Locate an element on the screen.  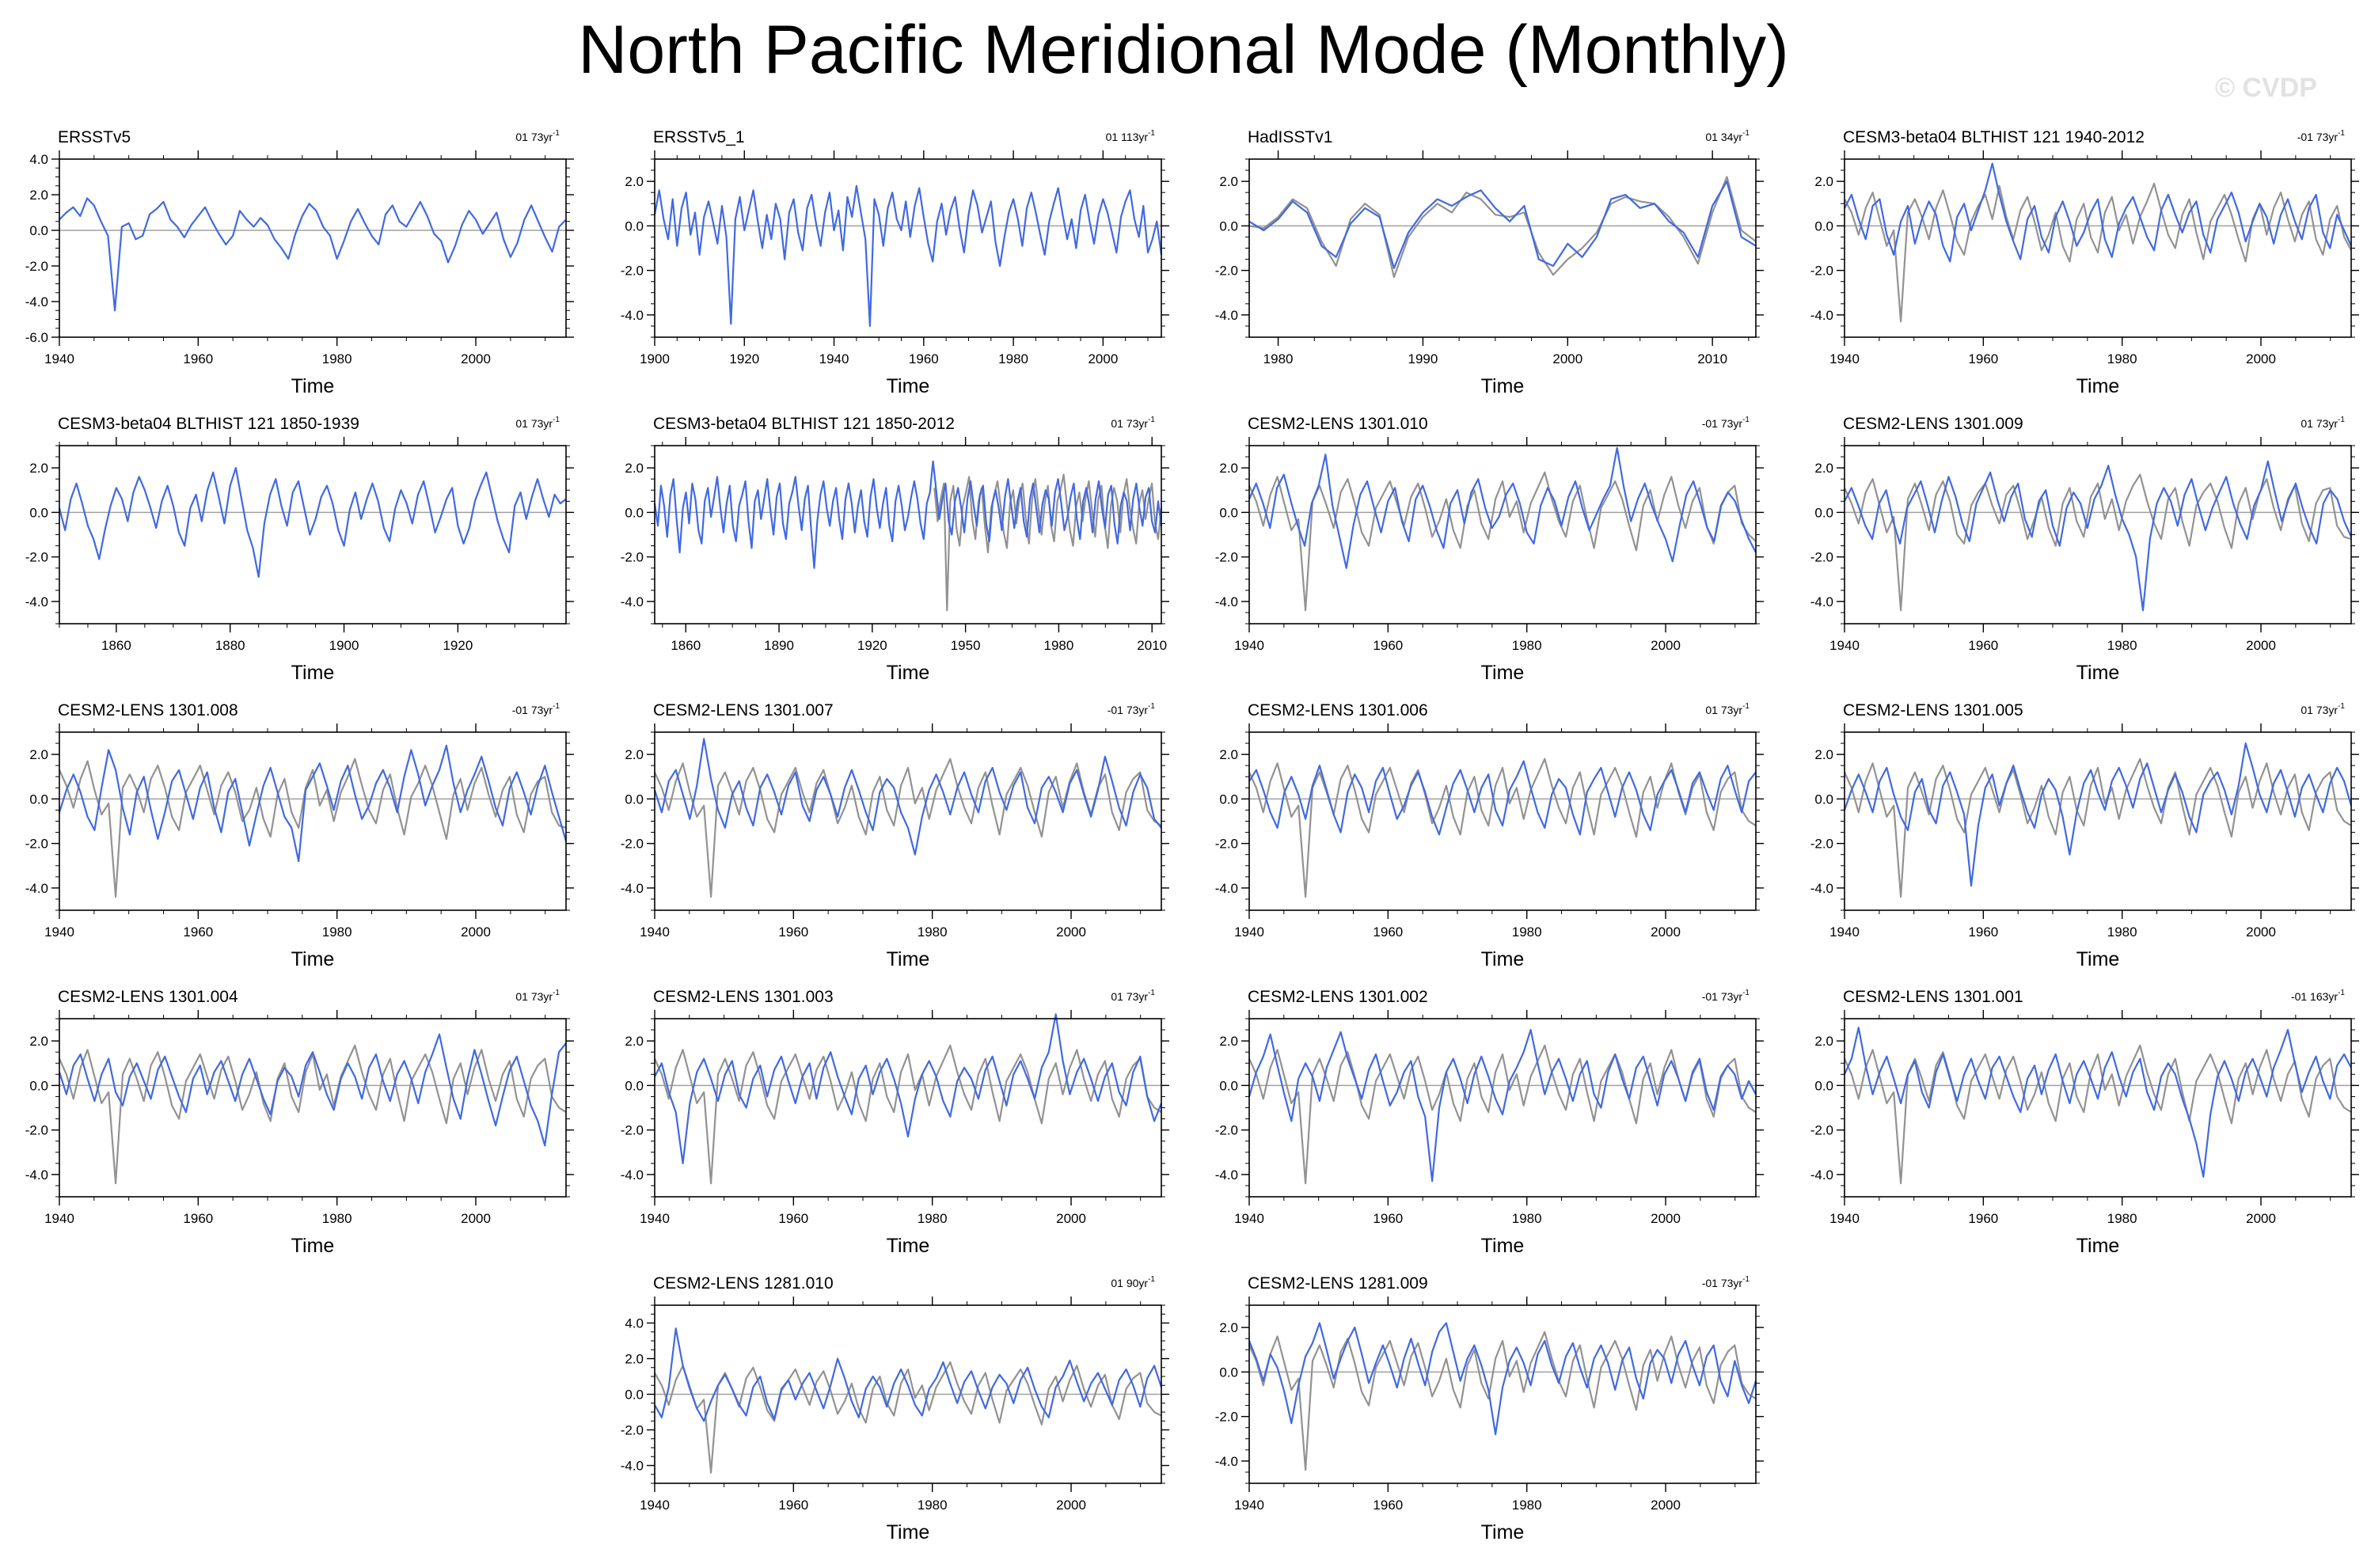
panel-annotation: -01 163yr-1 is located at coordinates (2318, 996).